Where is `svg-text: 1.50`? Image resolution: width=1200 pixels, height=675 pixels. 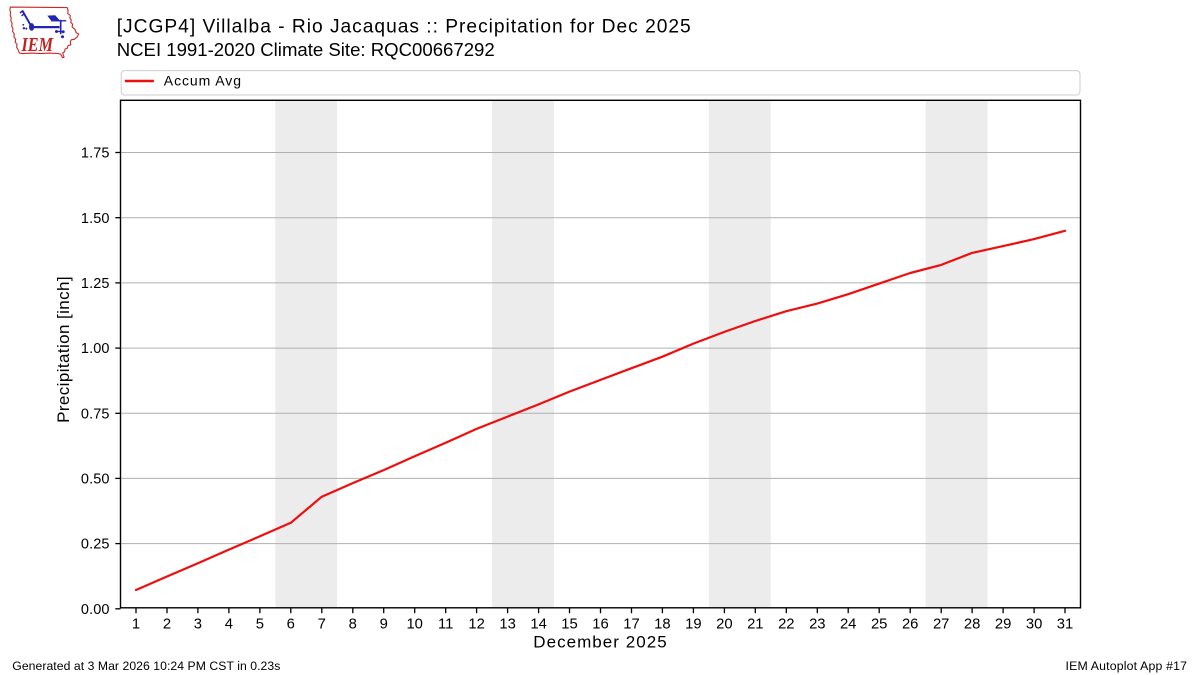
svg-text: 1.50 is located at coordinates (95, 219).